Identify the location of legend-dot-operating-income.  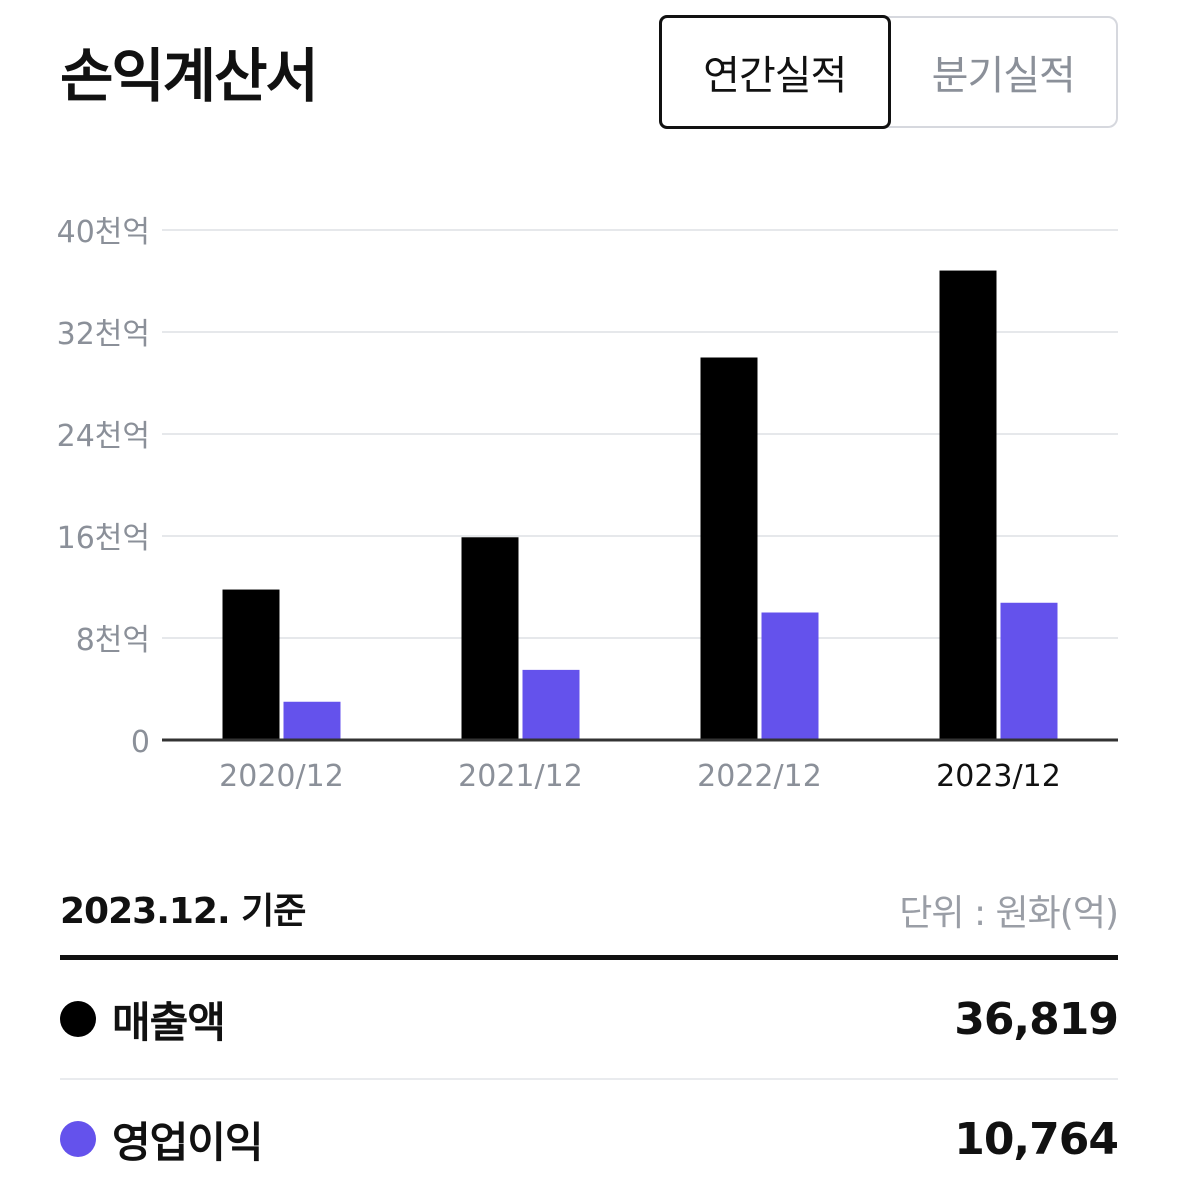
(78, 1139).